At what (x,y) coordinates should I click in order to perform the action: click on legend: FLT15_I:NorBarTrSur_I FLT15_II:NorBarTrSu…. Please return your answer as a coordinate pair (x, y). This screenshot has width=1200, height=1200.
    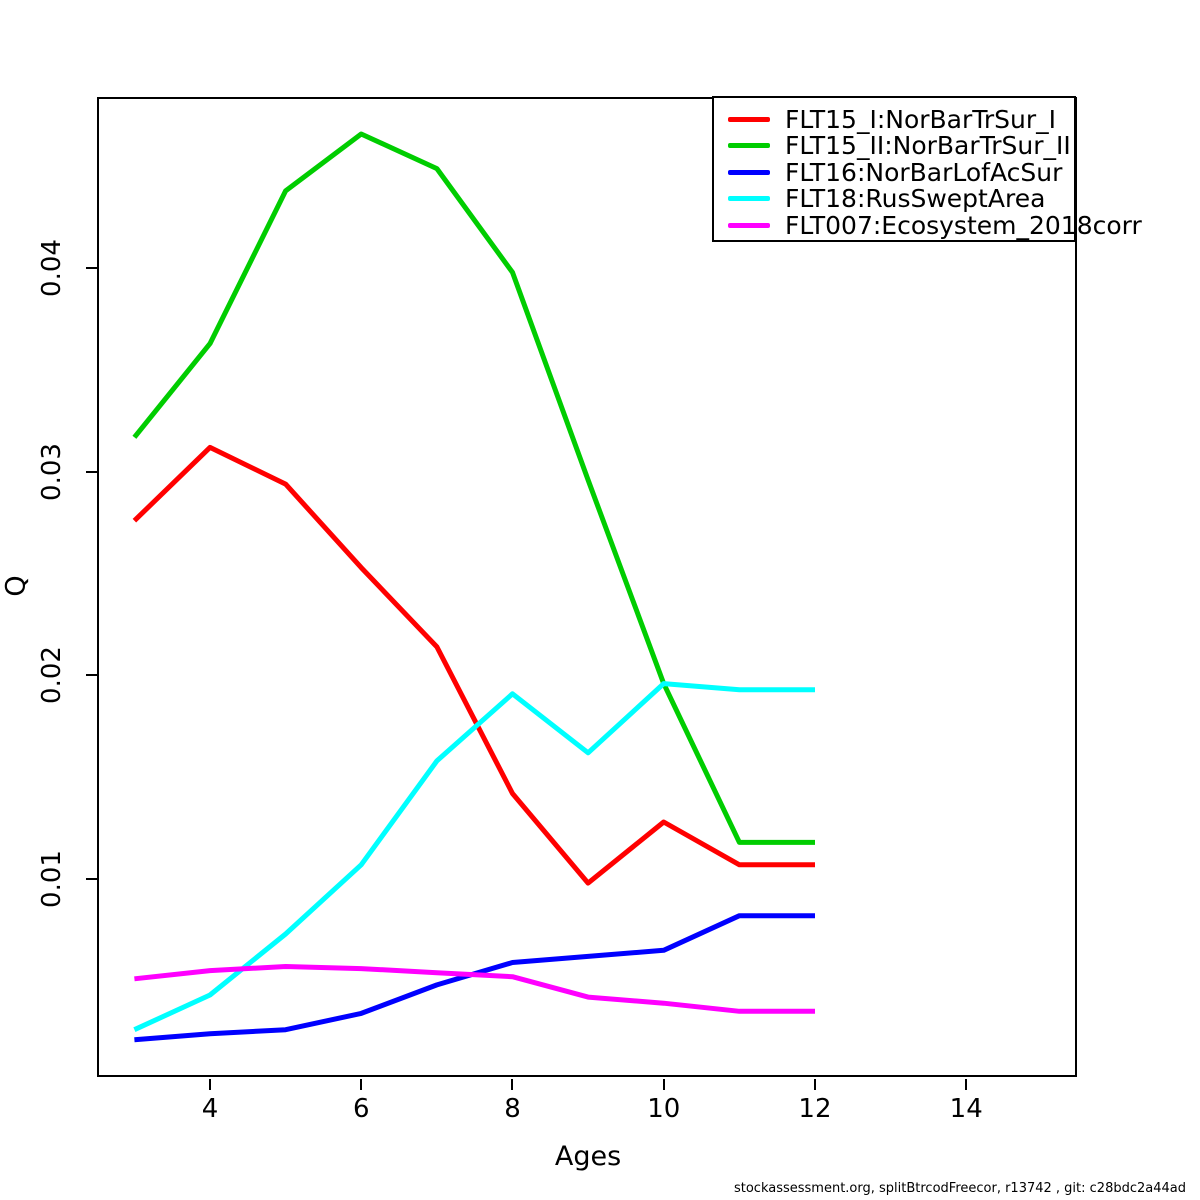
    Looking at the image, I should click on (927, 169).